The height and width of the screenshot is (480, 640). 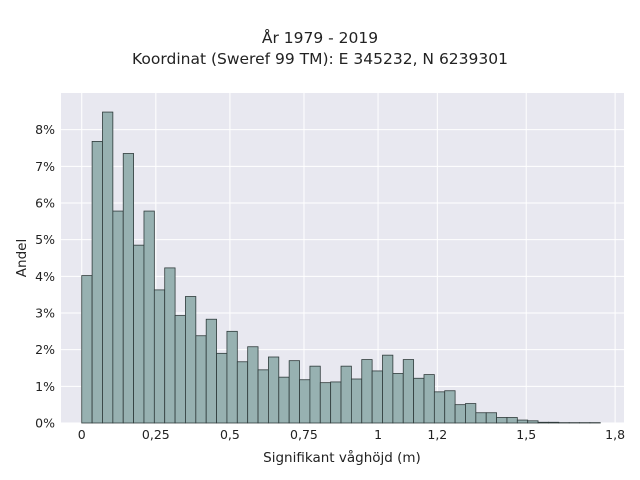 I want to click on x-tick-label: 0,5, so click(x=230, y=434).